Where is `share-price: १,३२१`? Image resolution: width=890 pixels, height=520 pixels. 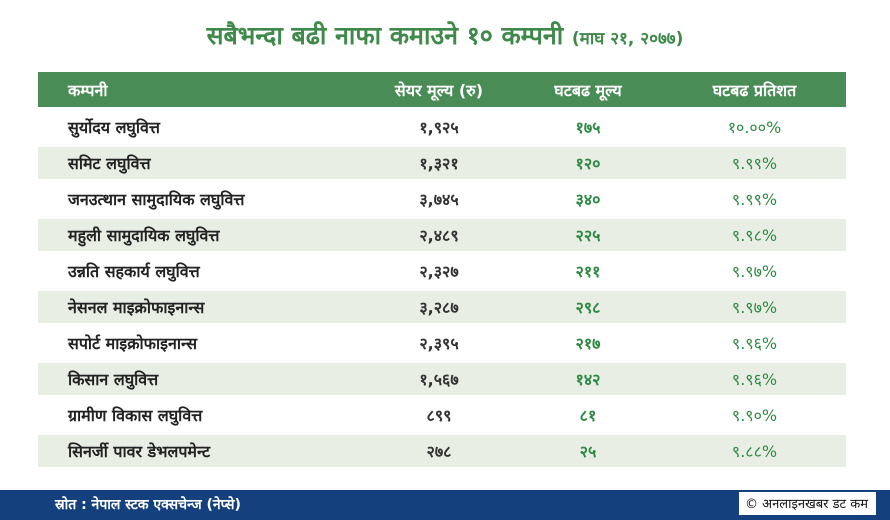
share-price: १,३२१ is located at coordinates (439, 163).